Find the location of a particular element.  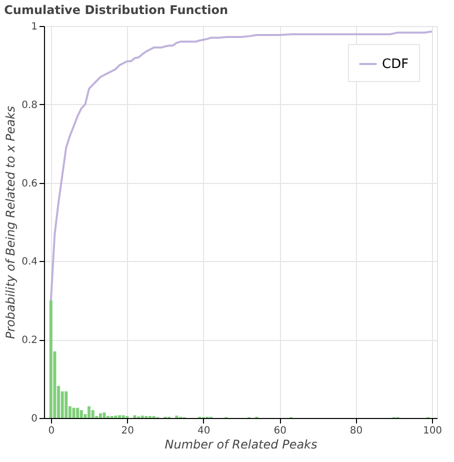

y-tick-label: 0 is located at coordinates (34, 419).